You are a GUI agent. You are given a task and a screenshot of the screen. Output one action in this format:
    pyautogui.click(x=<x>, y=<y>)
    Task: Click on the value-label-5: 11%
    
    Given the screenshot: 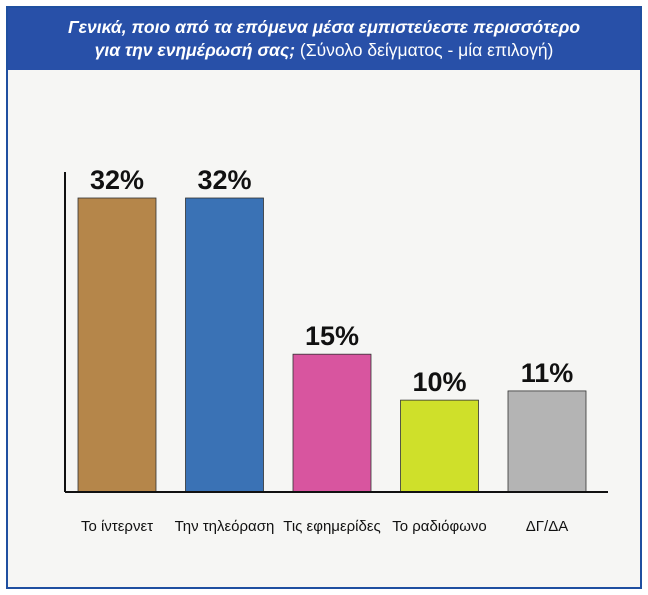 What is the action you would take?
    pyautogui.click(x=547, y=373)
    